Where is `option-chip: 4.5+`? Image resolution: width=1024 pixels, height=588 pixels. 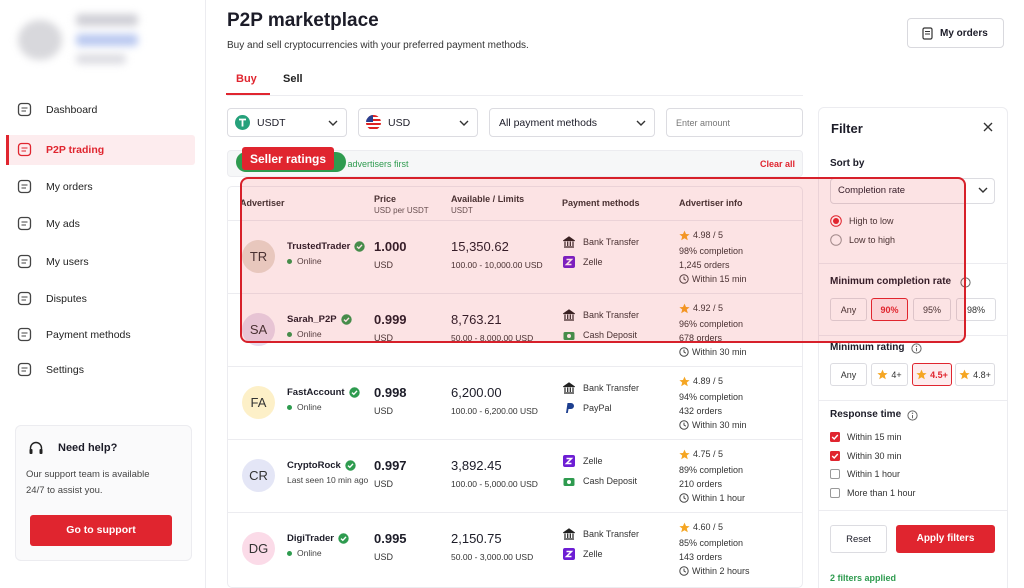
option-chip: 4.5+ is located at coordinates (932, 374).